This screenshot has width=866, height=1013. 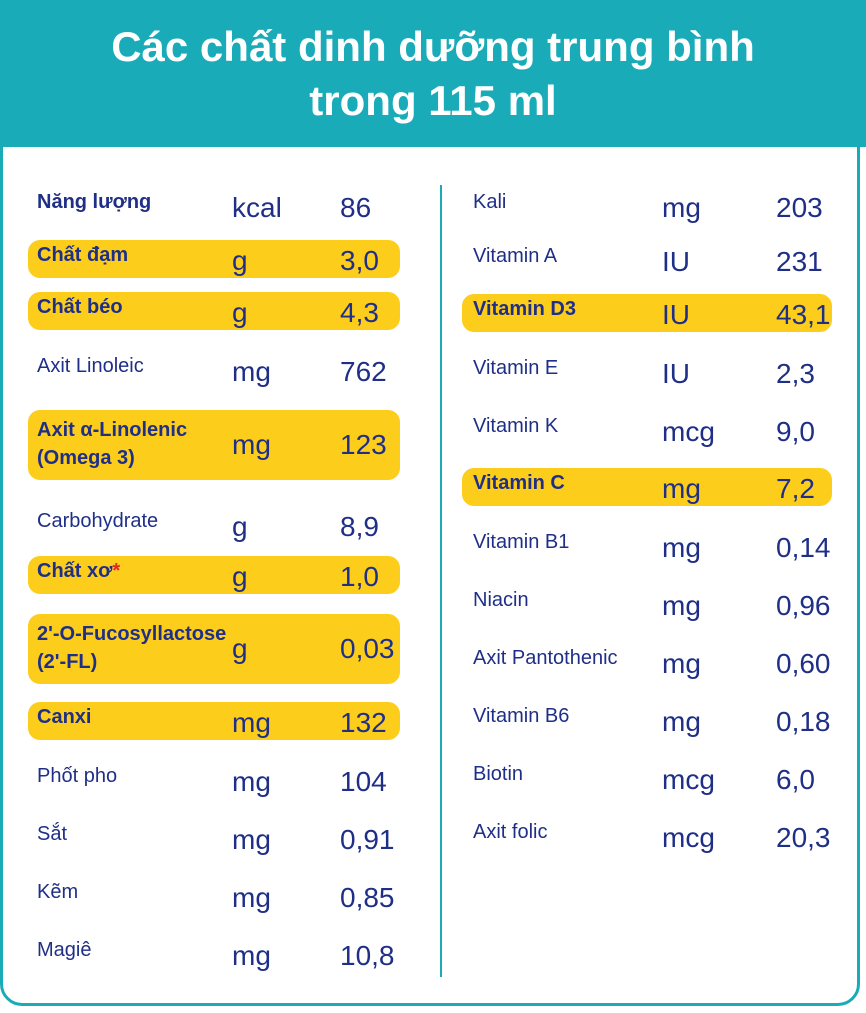 I want to click on nutrient-name-text: Chất đạm, so click(x=83, y=255).